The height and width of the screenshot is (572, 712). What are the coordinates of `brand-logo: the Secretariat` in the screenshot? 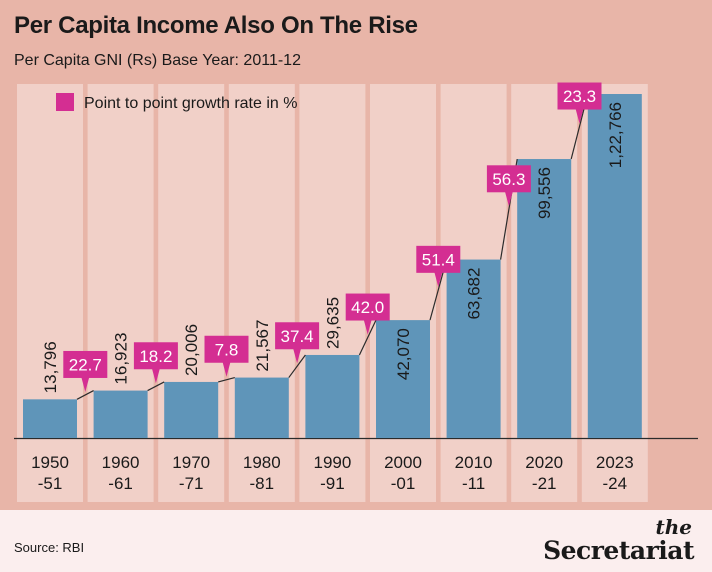 It's located at (618, 540).